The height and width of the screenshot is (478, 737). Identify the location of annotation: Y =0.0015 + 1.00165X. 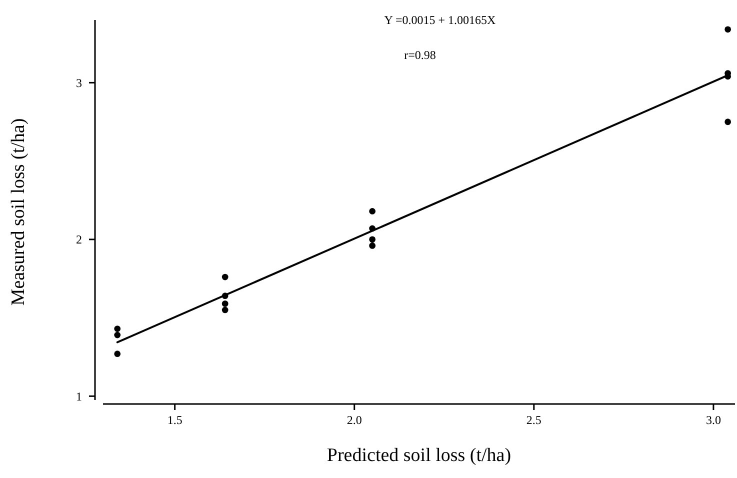
(440, 20).